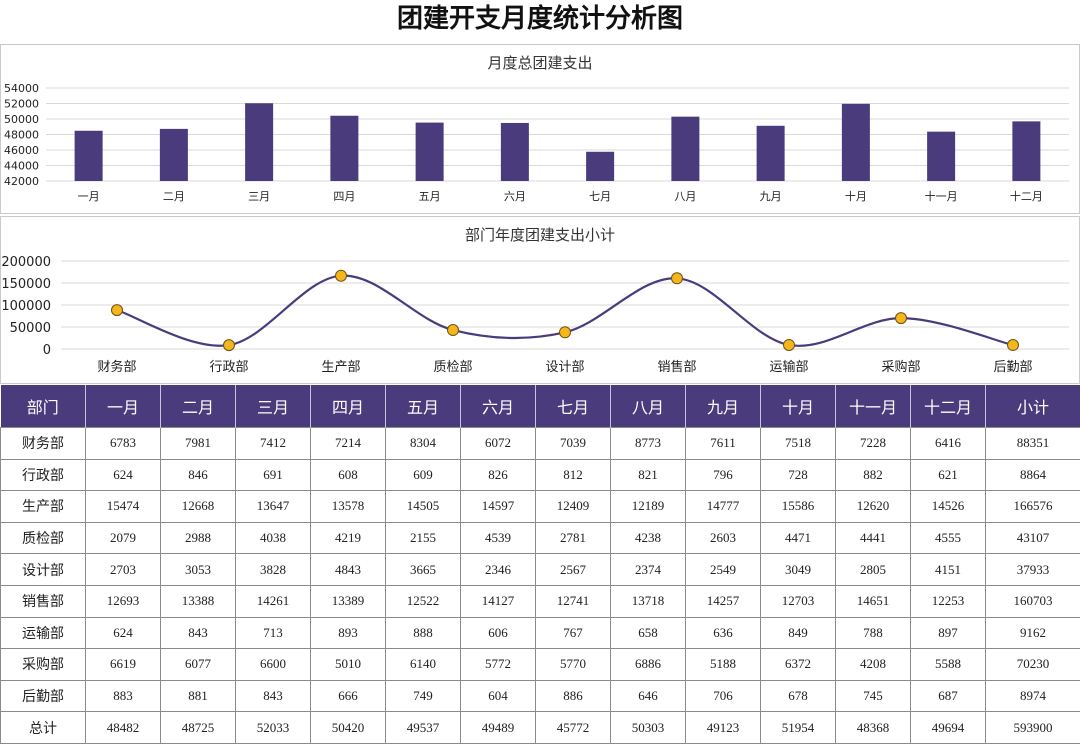 The height and width of the screenshot is (744, 1080). Describe the element at coordinates (198, 444) in the screenshot. I see `table-cell: 7981` at that location.